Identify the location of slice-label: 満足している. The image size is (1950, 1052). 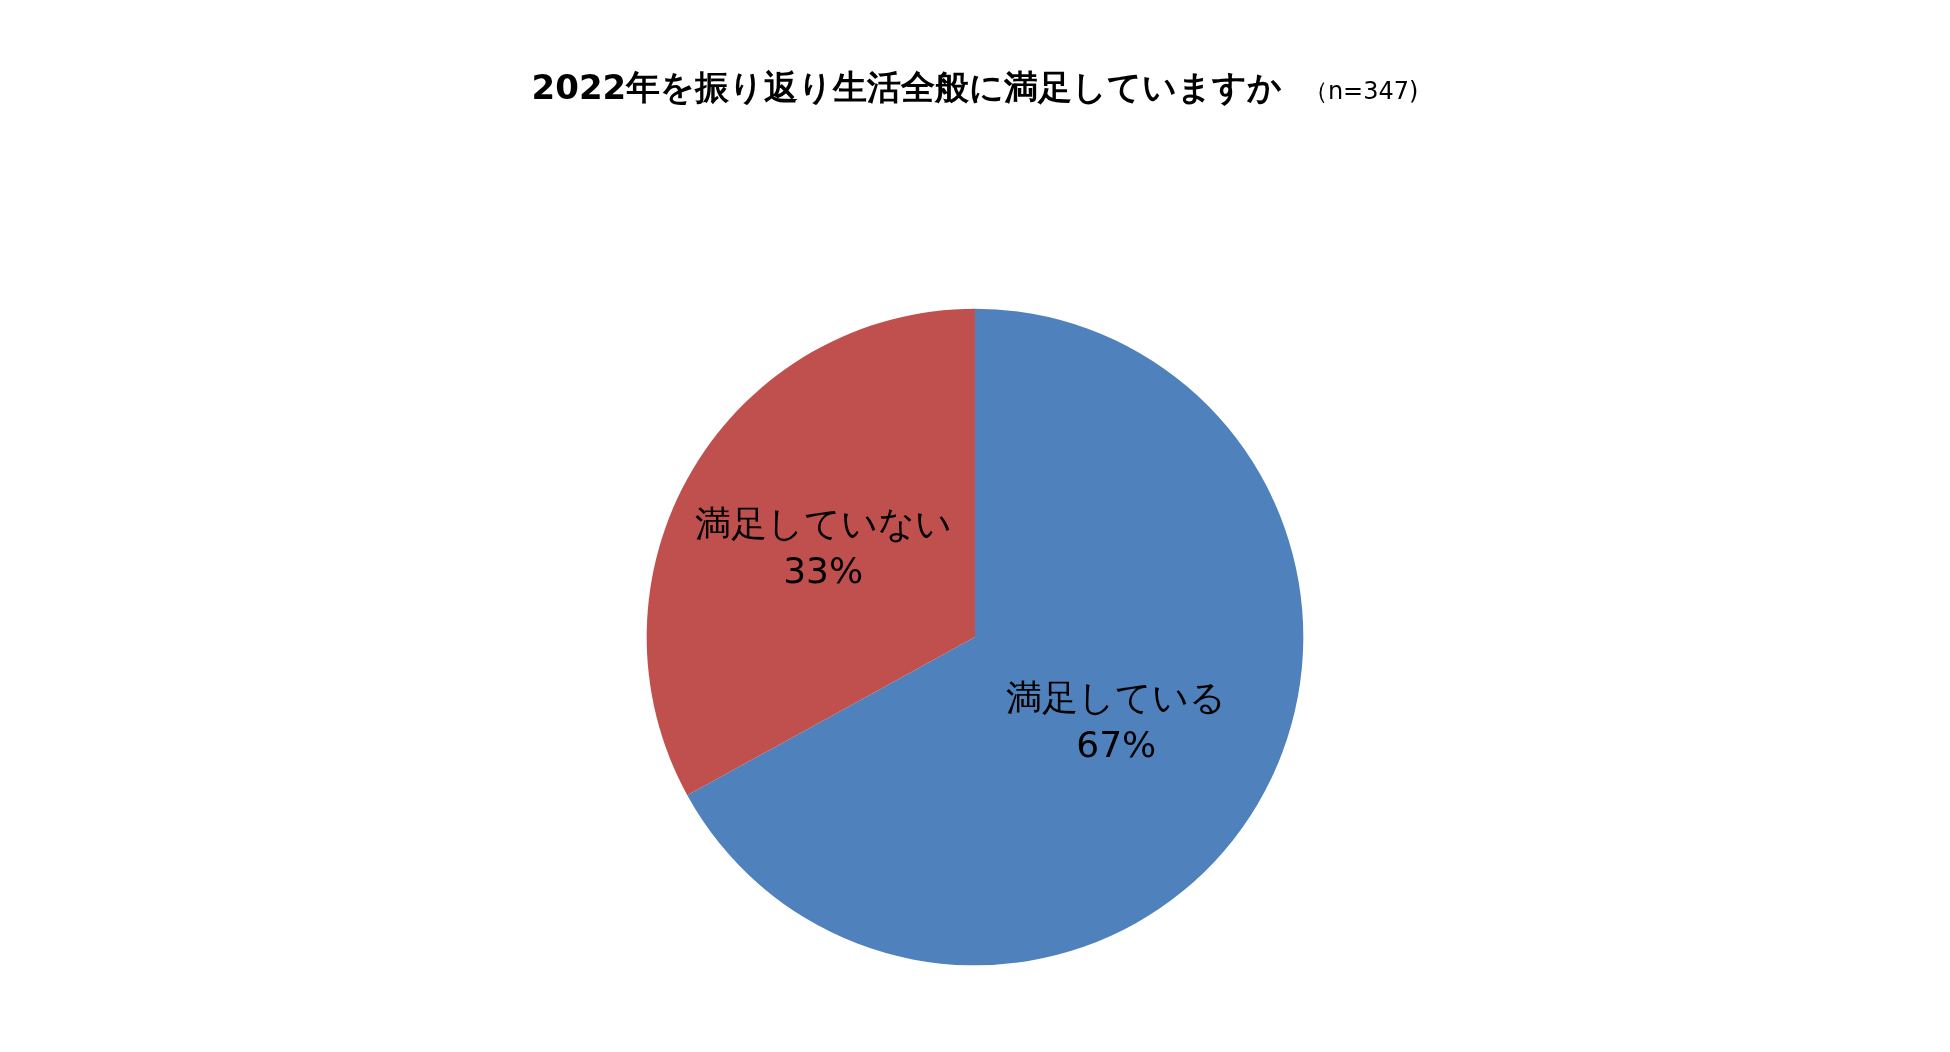
(1116, 697).